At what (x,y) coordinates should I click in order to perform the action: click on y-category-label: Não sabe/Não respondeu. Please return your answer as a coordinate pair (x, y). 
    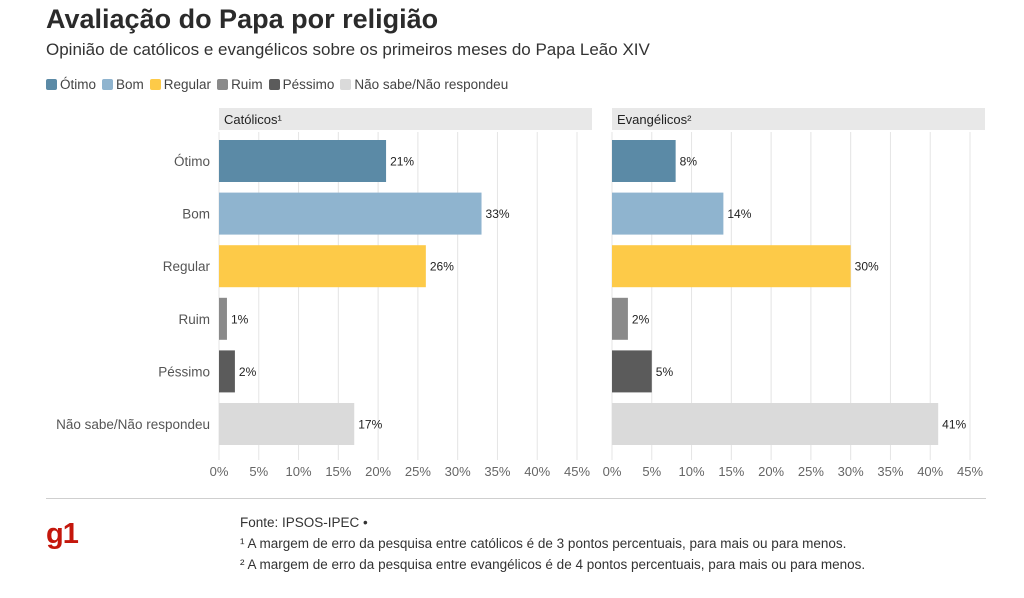
    Looking at the image, I should click on (133, 424).